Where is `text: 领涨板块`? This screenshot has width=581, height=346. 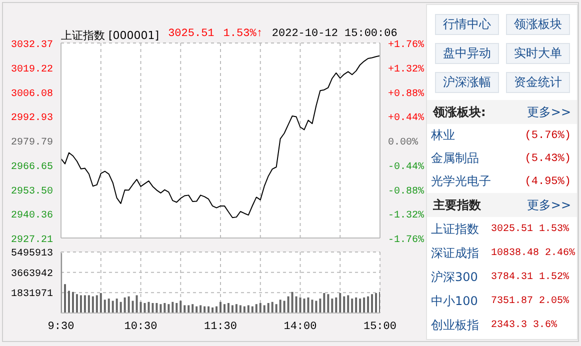 text: 领涨板块 is located at coordinates (538, 24).